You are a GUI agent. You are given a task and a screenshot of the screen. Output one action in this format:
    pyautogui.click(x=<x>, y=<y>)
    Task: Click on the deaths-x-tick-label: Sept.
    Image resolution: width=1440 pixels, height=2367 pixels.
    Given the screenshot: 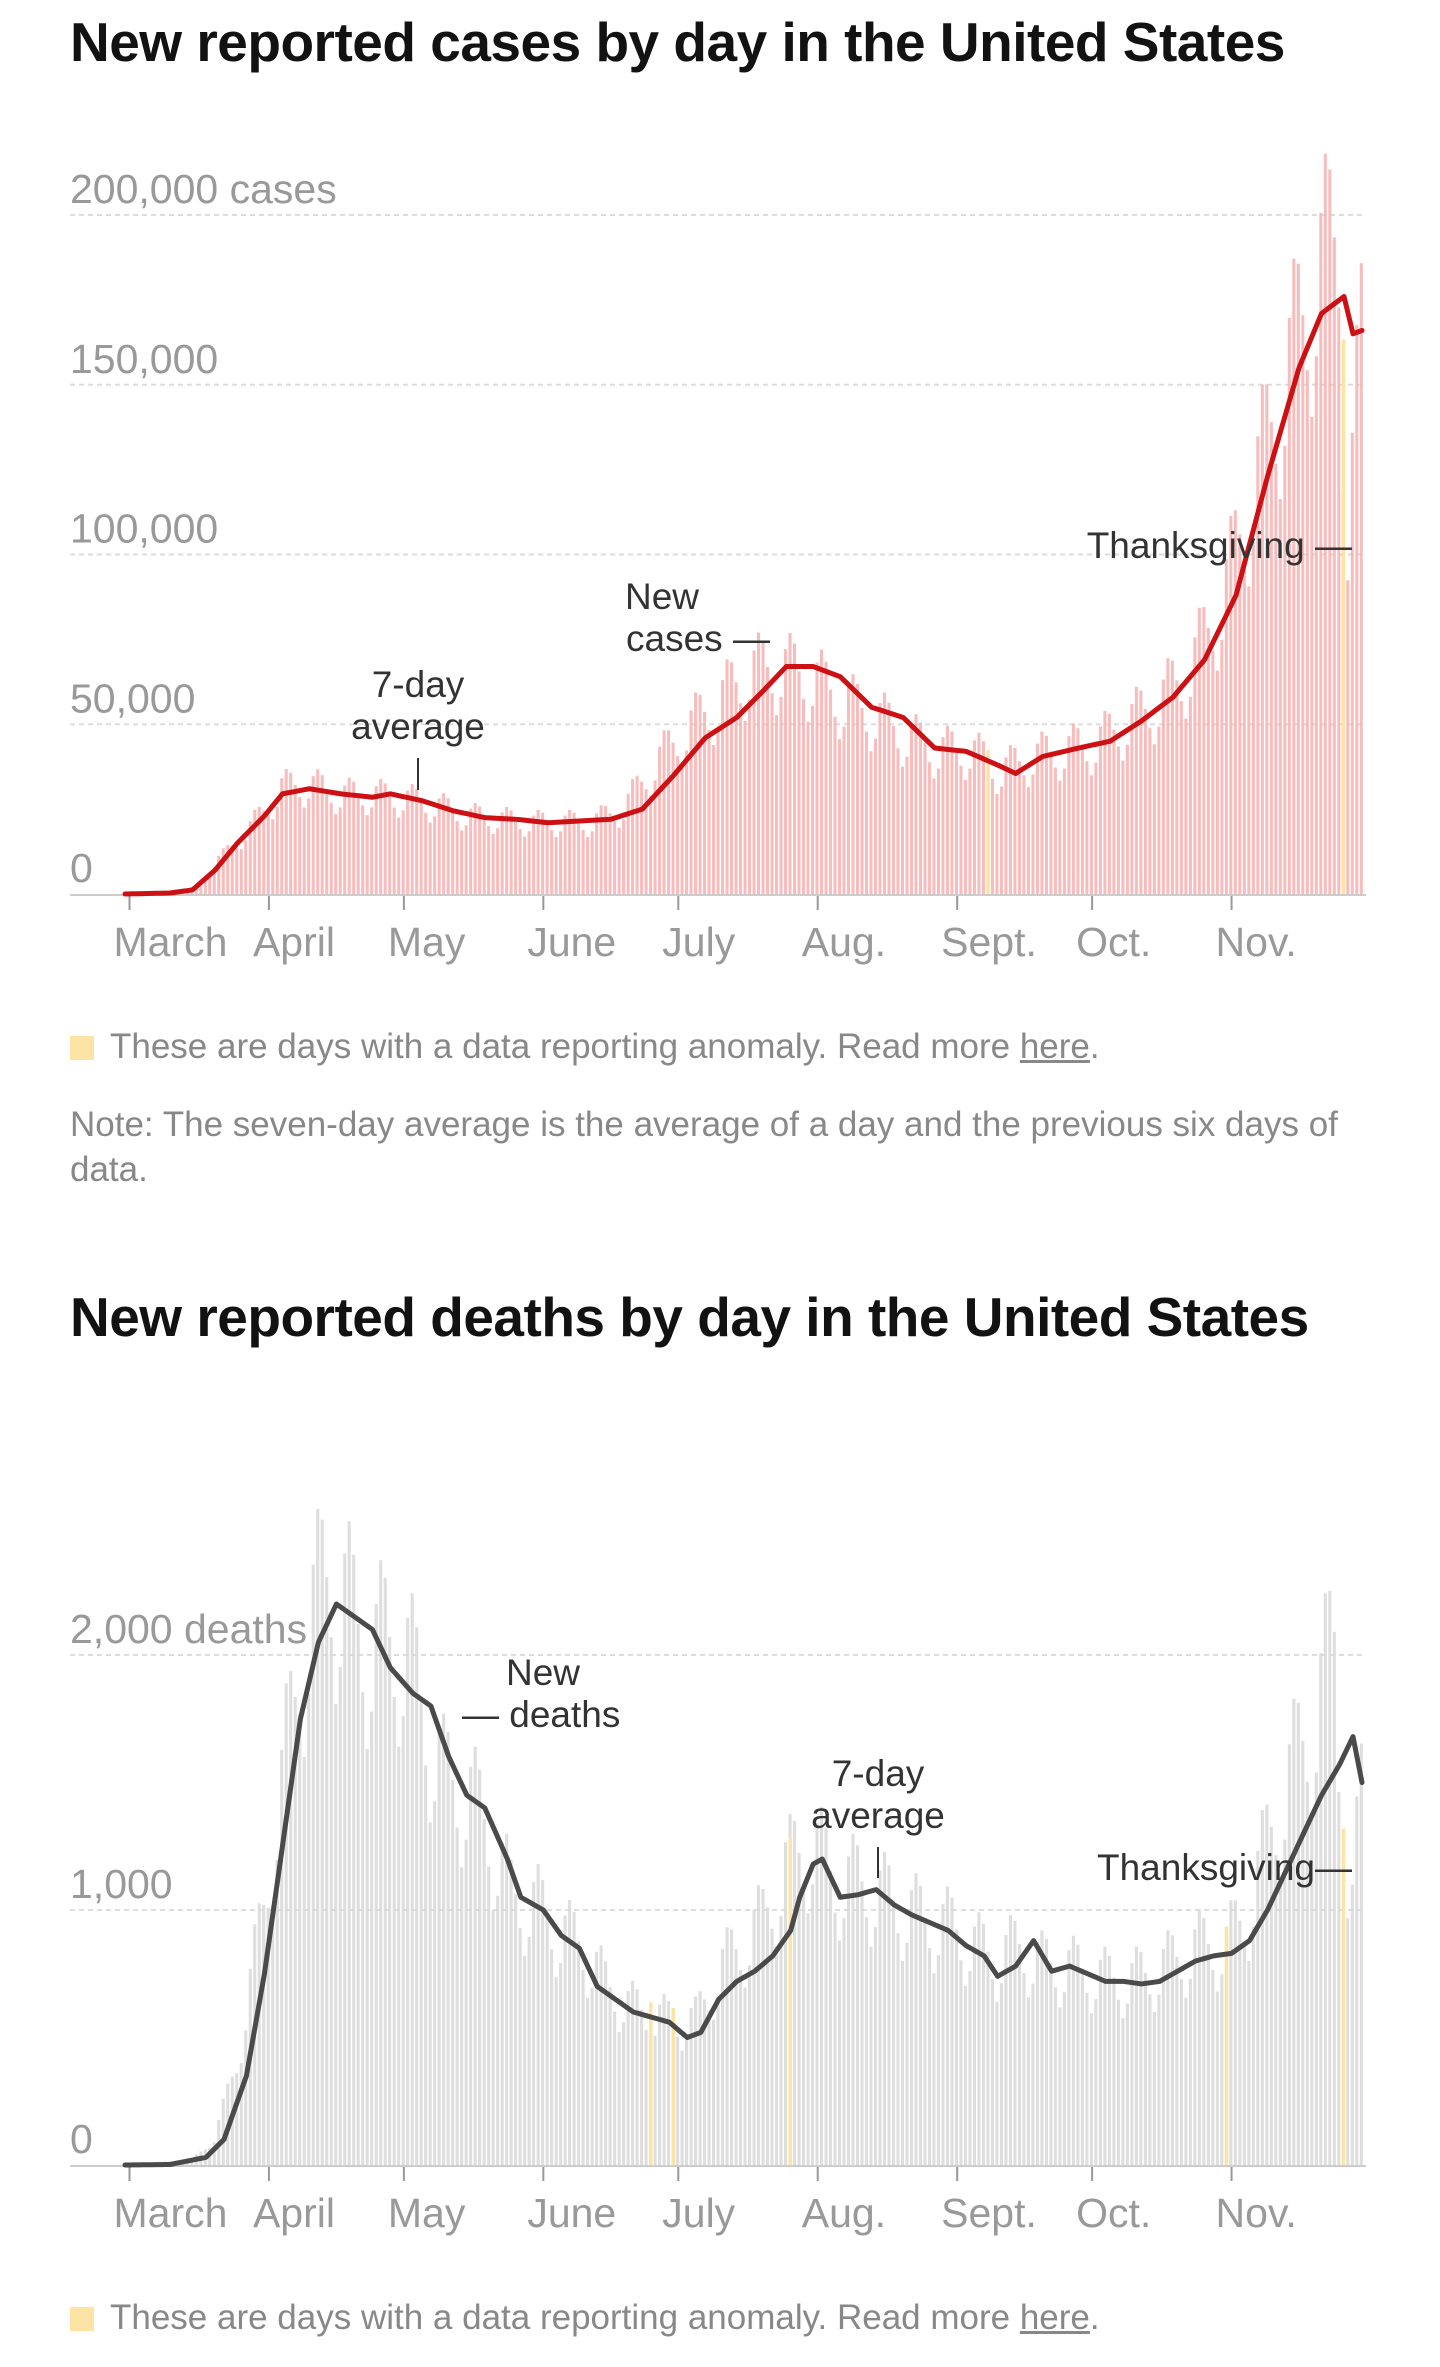 What is the action you would take?
    pyautogui.click(x=989, y=2213)
    